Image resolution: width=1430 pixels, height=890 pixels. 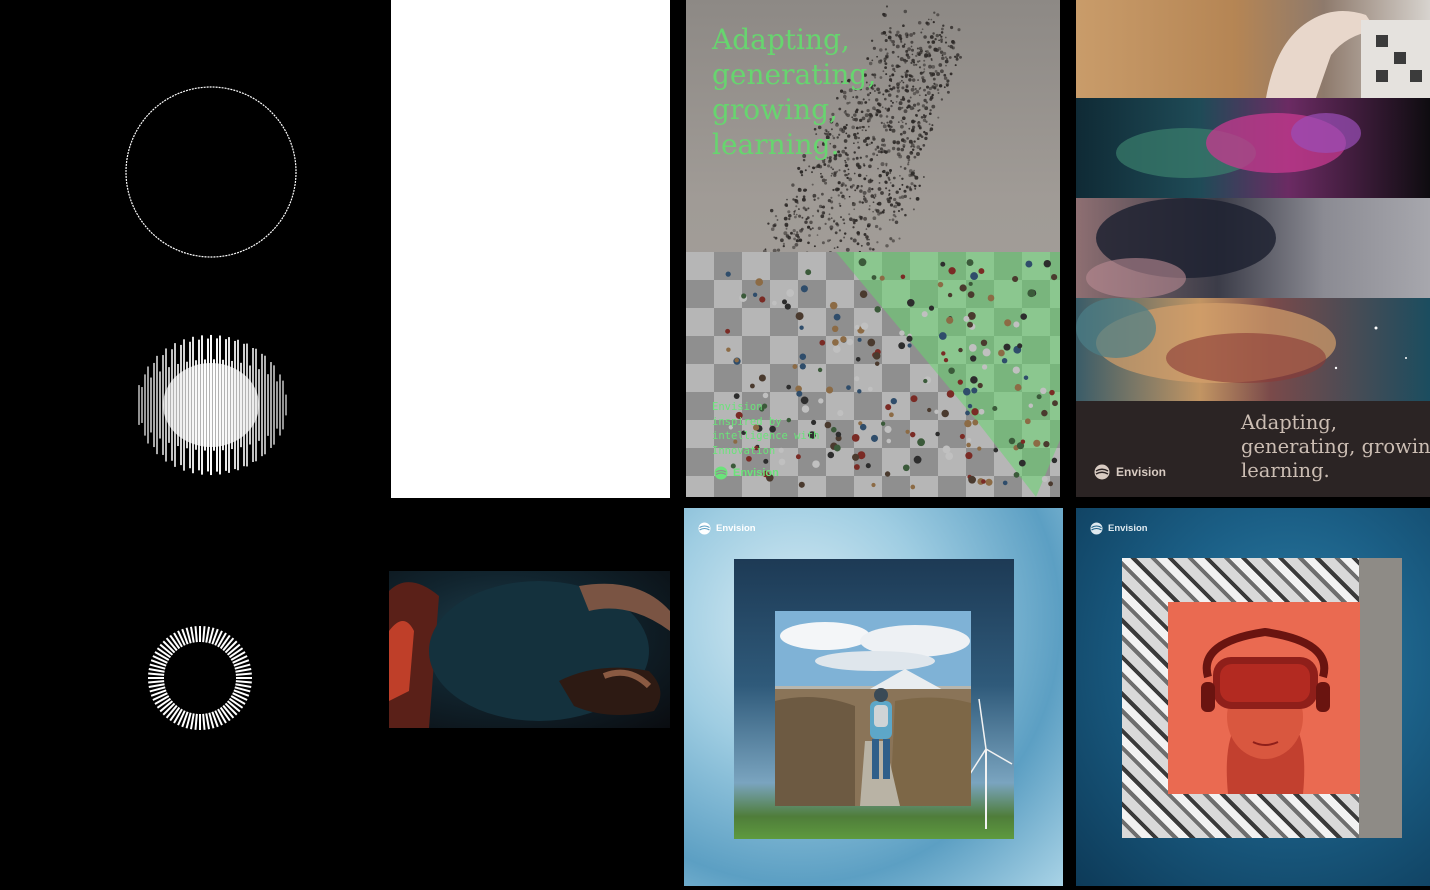 I want to click on circle-outline-icon, so click(x=211, y=172).